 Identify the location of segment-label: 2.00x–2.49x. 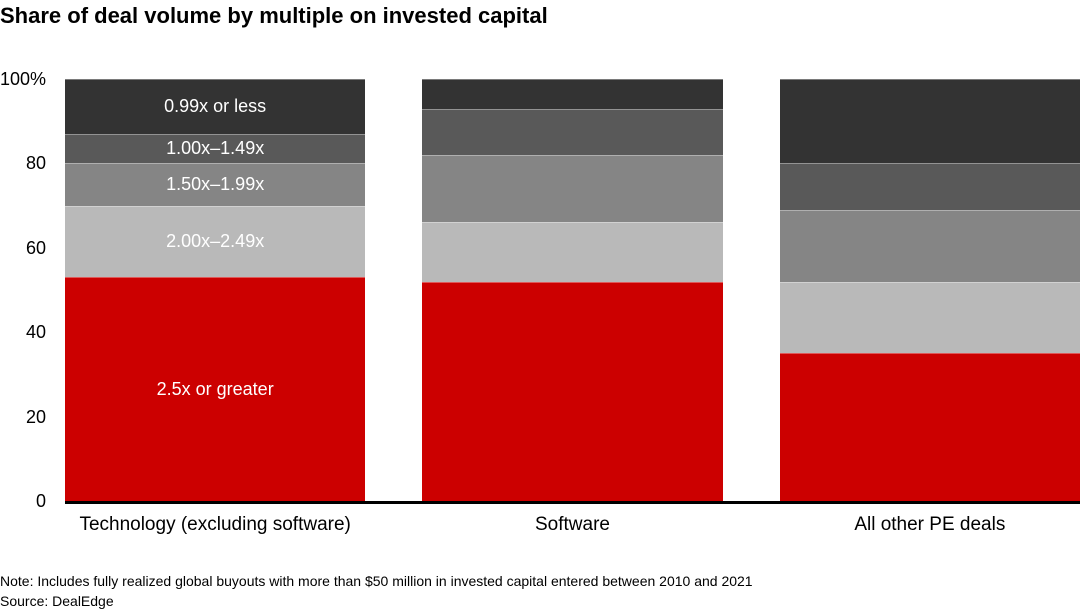
(215, 240).